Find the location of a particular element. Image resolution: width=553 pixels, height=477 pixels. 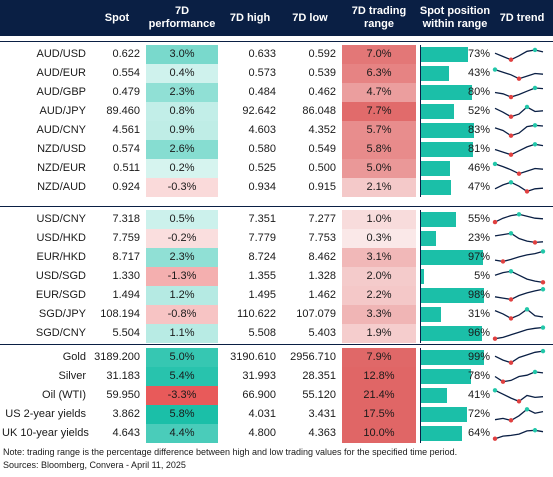

spot-value: 4.643 is located at coordinates (126, 433).